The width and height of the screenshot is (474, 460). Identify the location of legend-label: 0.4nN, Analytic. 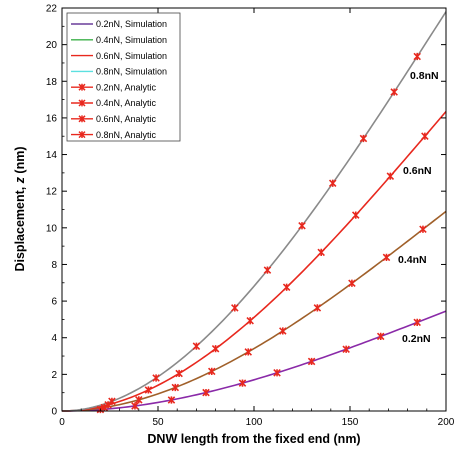
(126, 103).